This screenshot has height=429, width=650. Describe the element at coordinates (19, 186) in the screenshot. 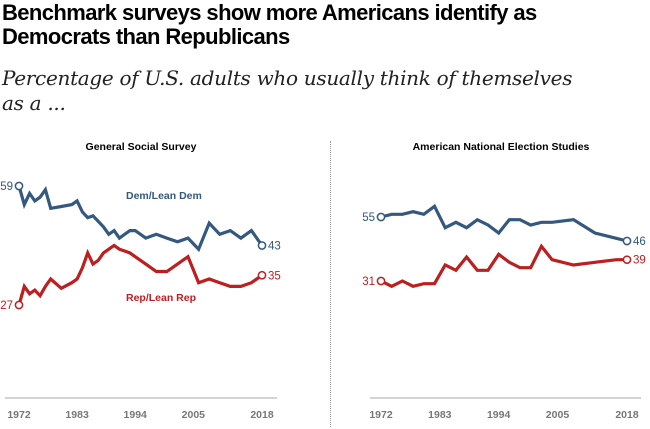

I see `gss-dem-start-marker` at that location.